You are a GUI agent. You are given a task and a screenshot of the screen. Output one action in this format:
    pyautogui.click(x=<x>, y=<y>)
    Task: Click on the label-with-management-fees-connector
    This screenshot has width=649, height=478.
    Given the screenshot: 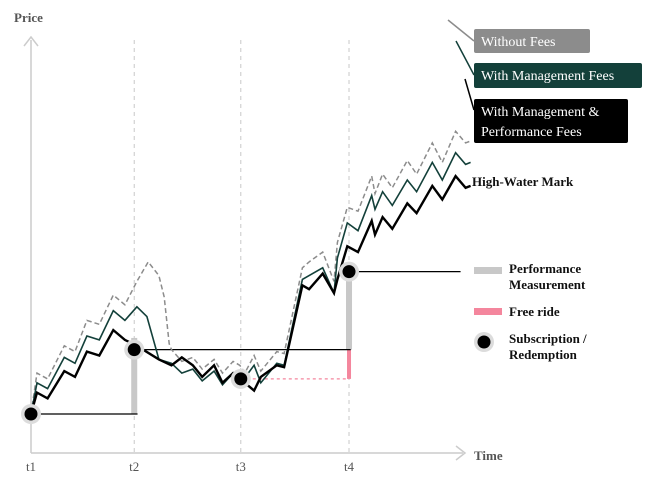 What is the action you would take?
    pyautogui.click(x=465, y=58)
    